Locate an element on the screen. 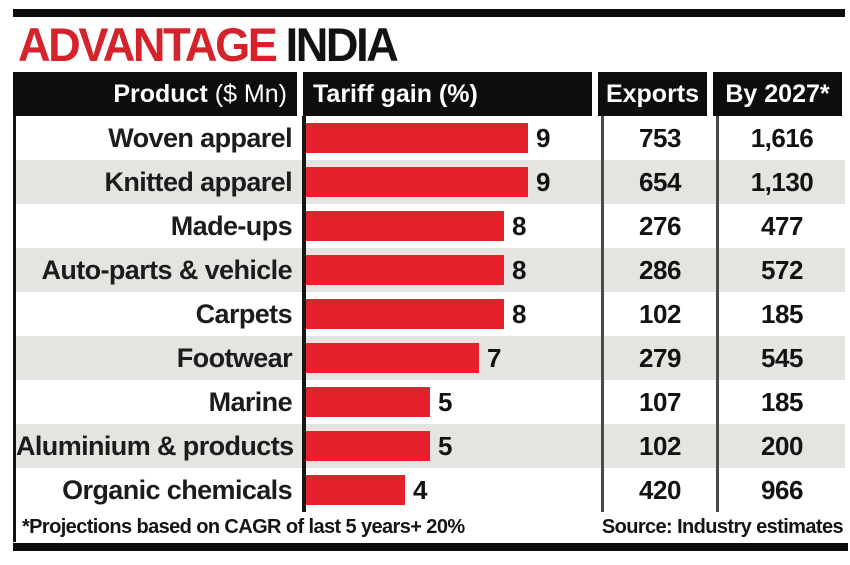 The width and height of the screenshot is (850, 565). product-name: Auto-parts & vehicle is located at coordinates (161, 270).